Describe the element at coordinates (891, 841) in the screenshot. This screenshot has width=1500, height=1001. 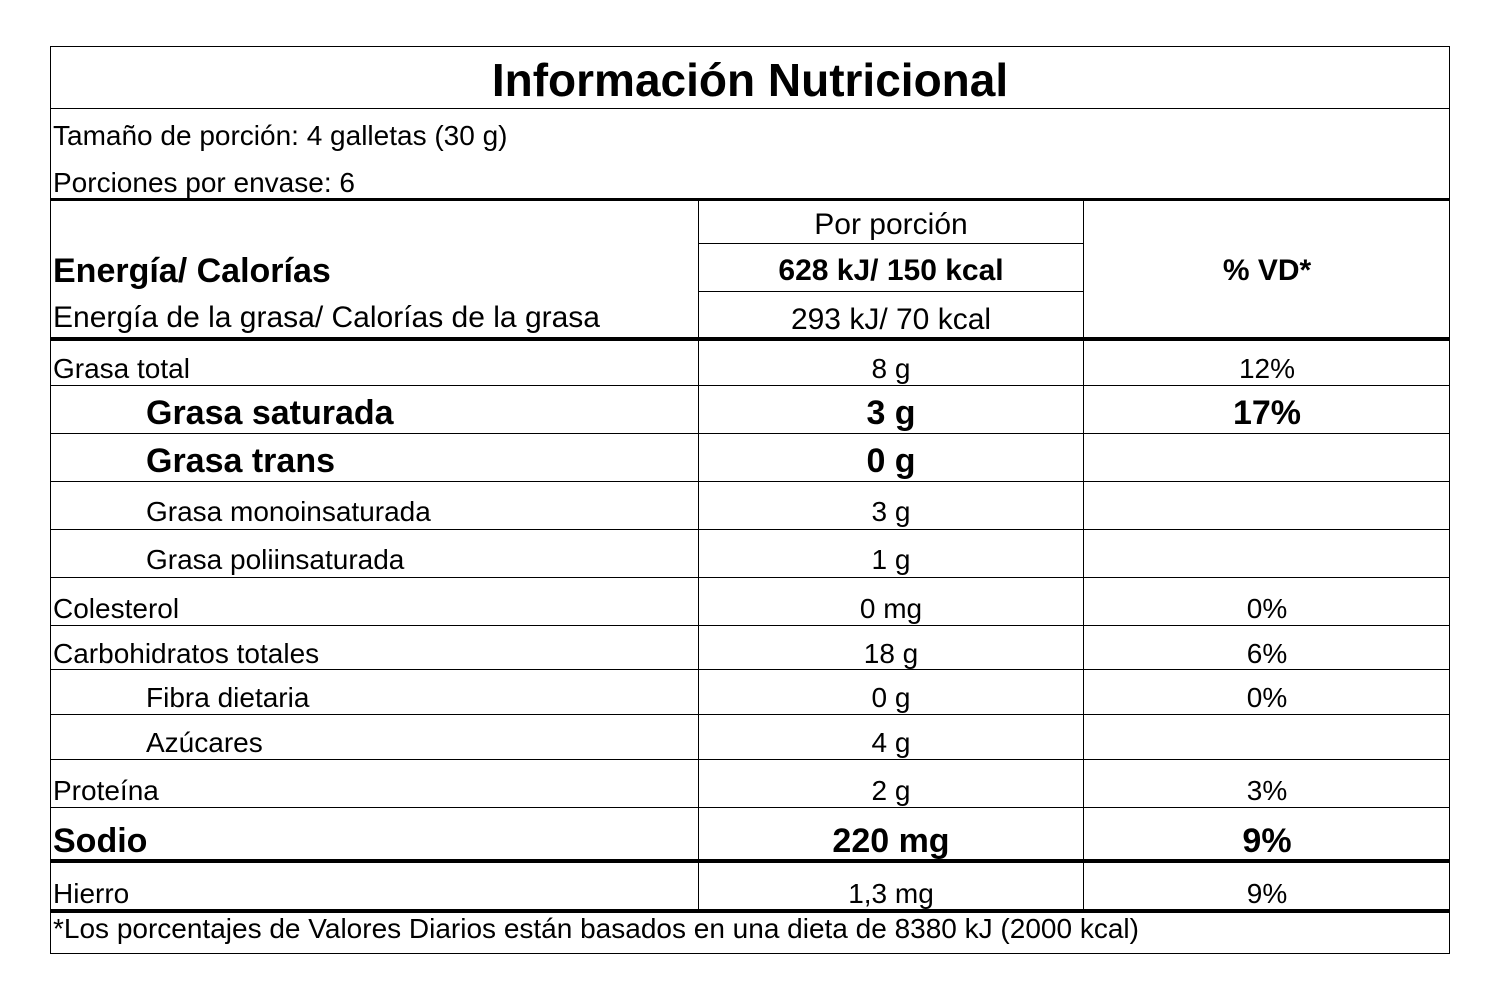
I see `nutrient-amount: 220 mg` at that location.